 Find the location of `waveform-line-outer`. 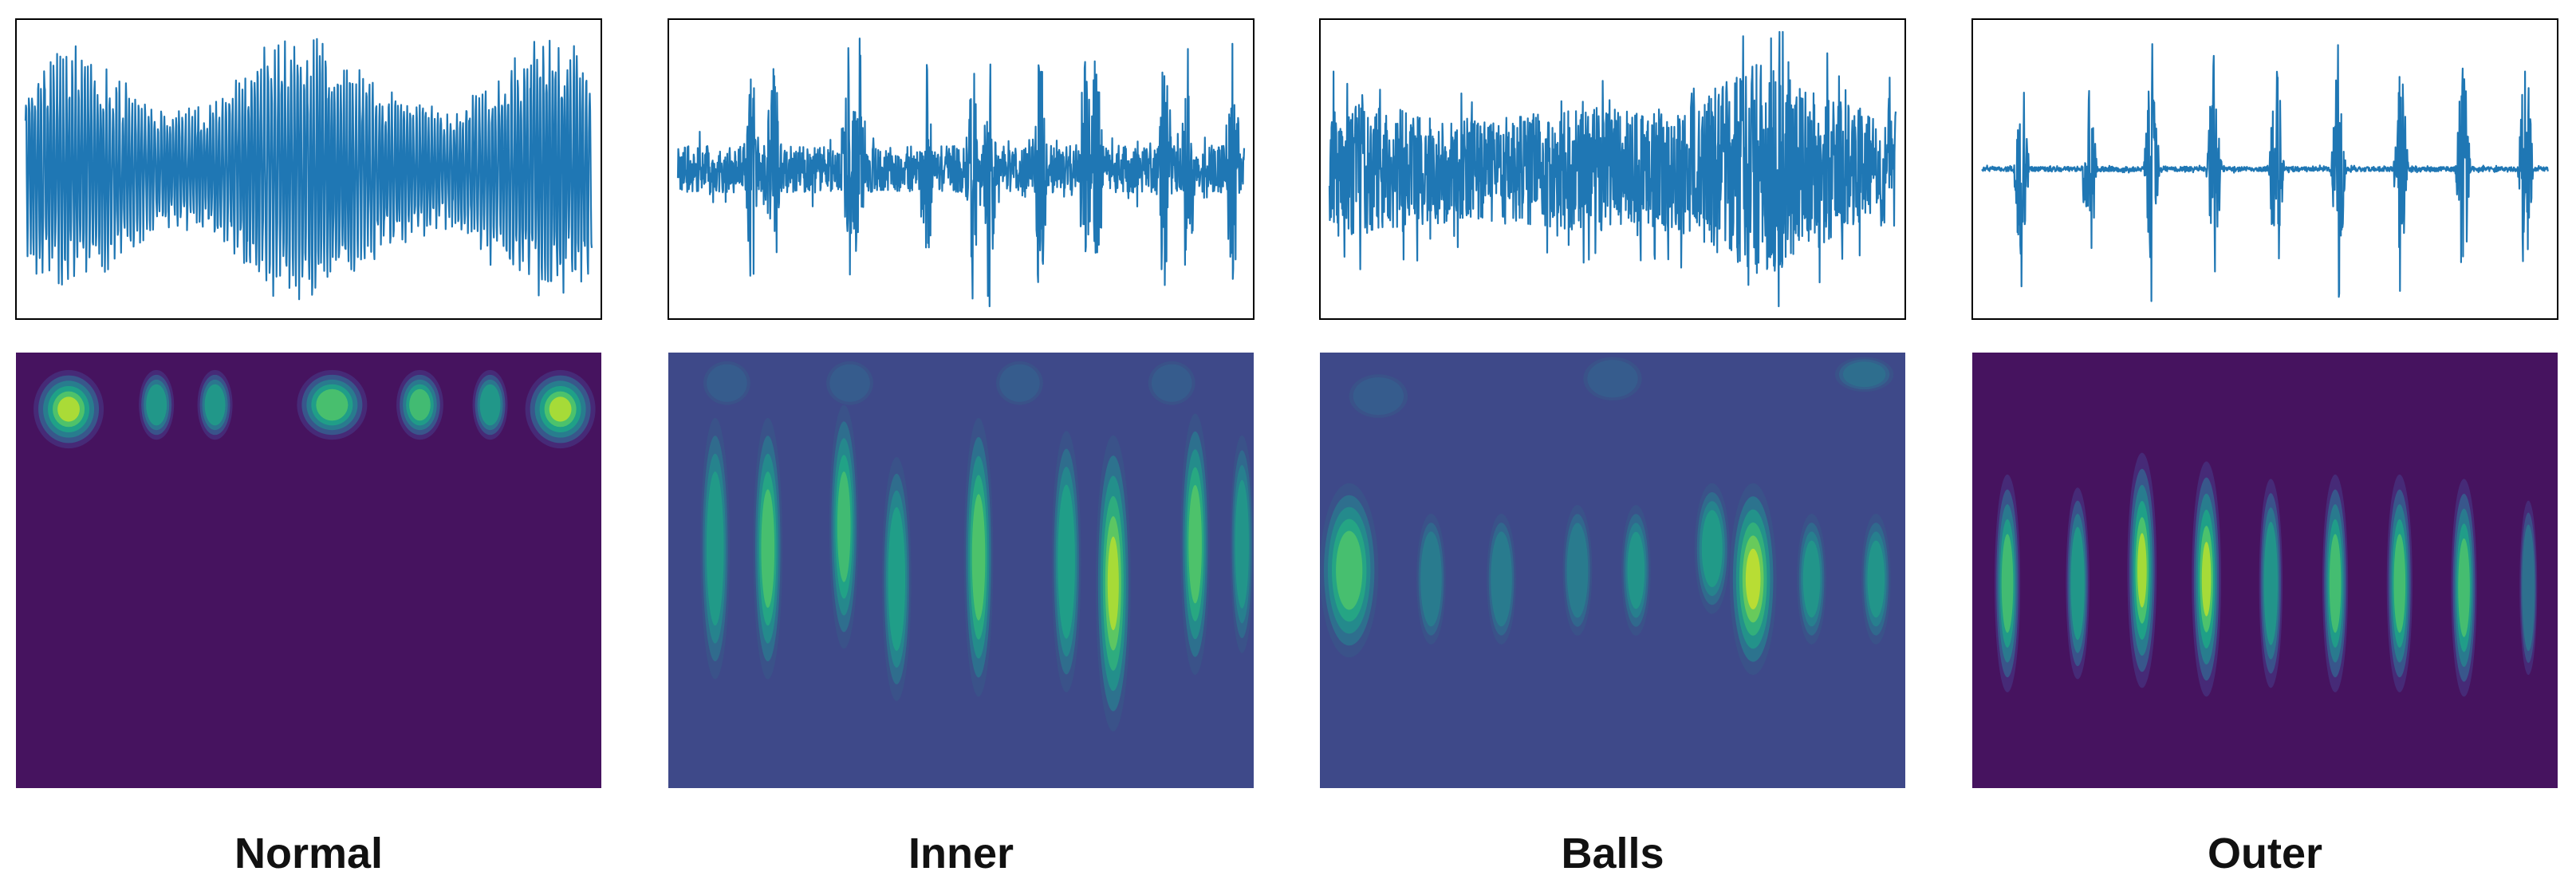

waveform-line-outer is located at coordinates (2265, 172).